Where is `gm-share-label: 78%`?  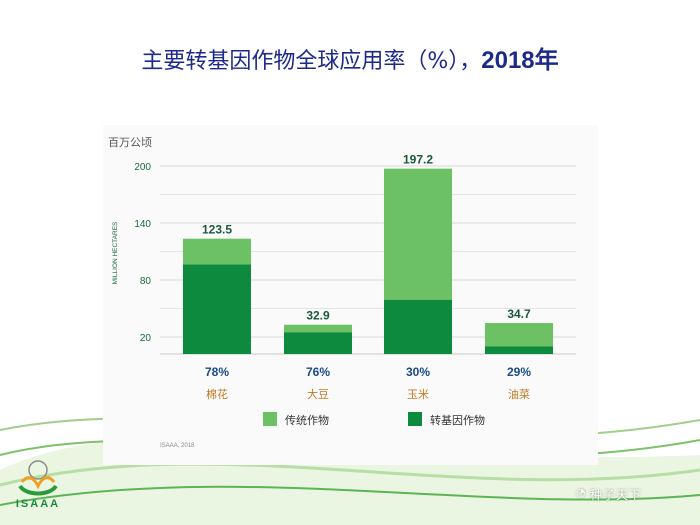 gm-share-label: 78% is located at coordinates (217, 372).